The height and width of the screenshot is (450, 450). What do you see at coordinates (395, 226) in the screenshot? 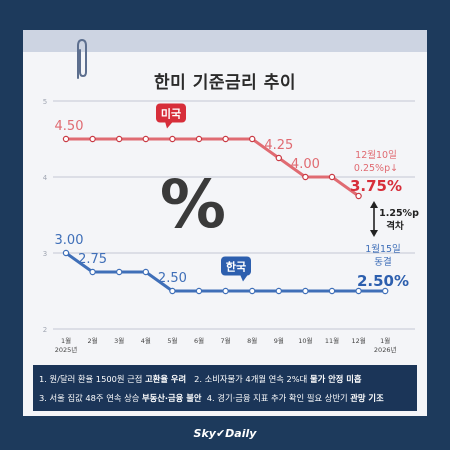
I see `gap-label-sub: 격차` at bounding box center [395, 226].